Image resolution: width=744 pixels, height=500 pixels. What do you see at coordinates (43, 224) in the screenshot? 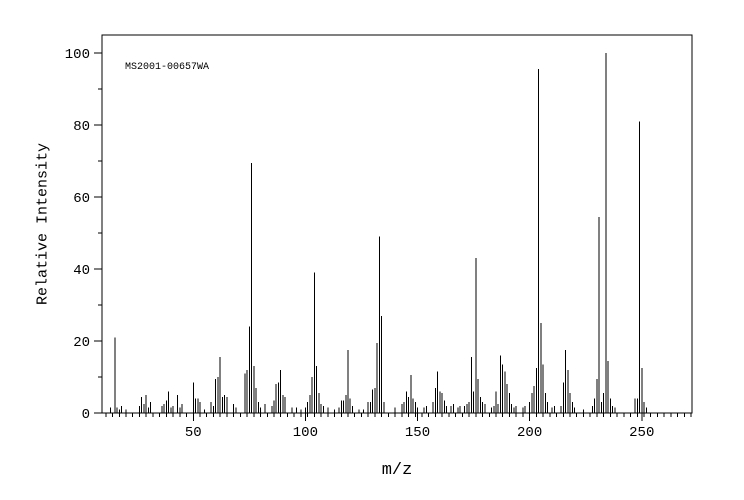
I see `y-axis-title: Relative Intensity` at bounding box center [43, 224].